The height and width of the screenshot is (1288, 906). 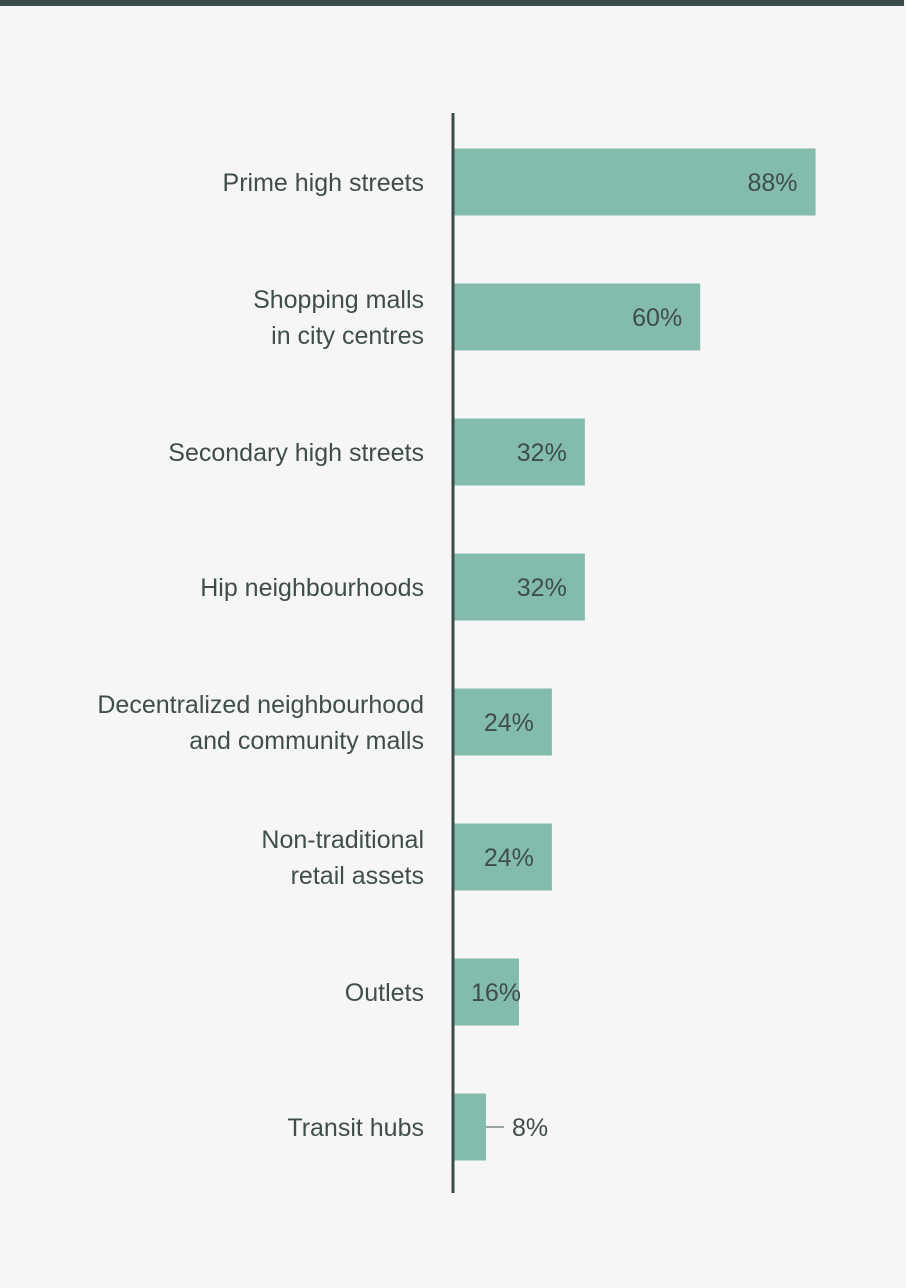 I want to click on category-label-7: Transit hubs, so click(x=355, y=1128).